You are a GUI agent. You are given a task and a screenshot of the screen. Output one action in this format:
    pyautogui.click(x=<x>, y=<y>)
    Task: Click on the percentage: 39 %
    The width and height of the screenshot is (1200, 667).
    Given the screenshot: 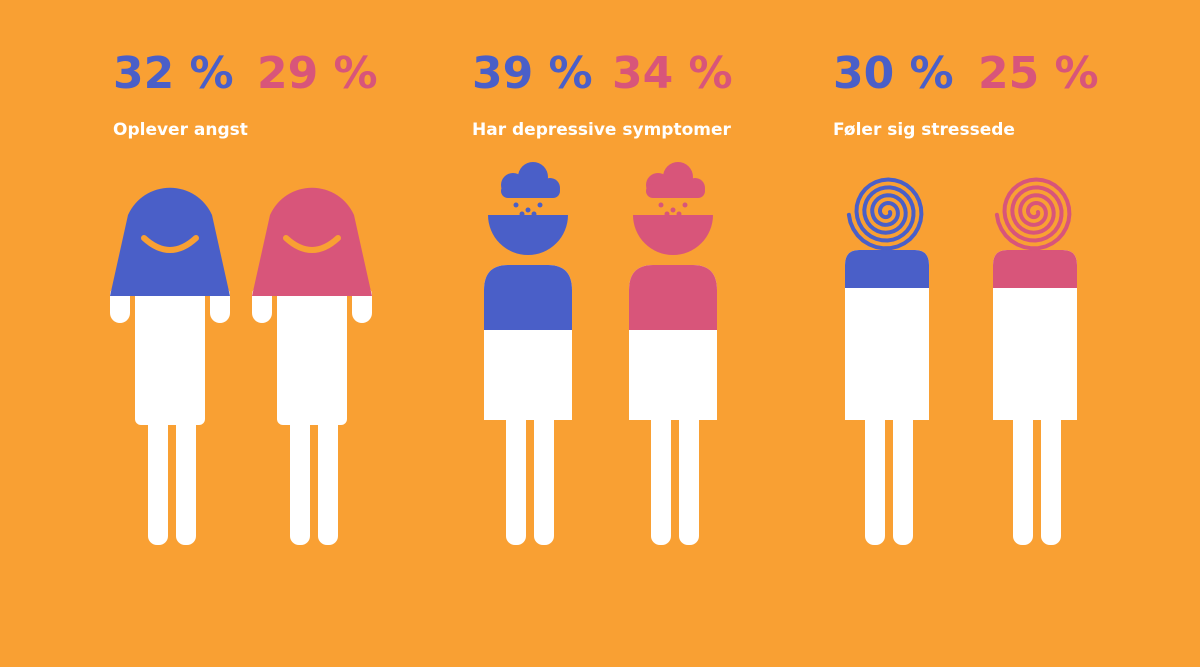 What is the action you would take?
    pyautogui.click(x=532, y=73)
    